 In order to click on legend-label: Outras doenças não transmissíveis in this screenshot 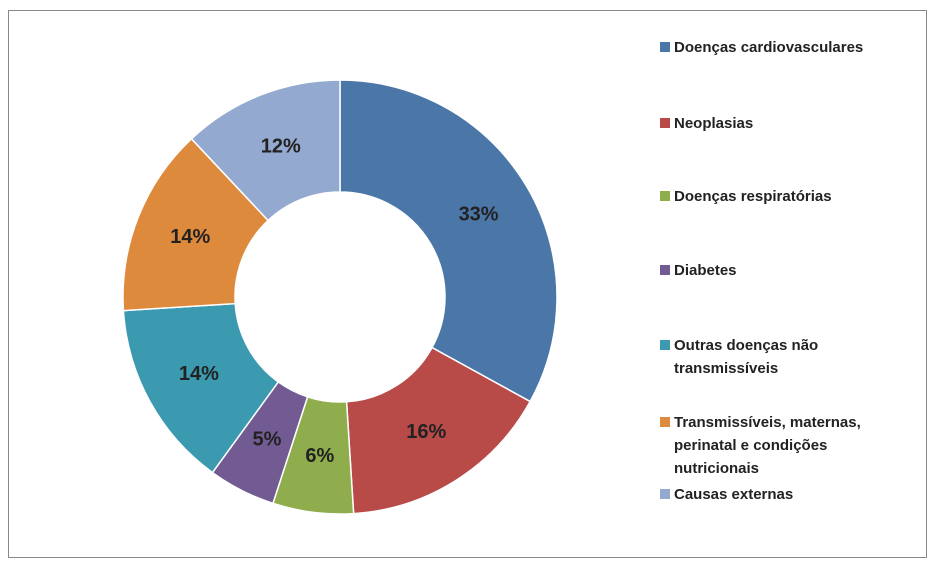, I will do `click(746, 357)`.